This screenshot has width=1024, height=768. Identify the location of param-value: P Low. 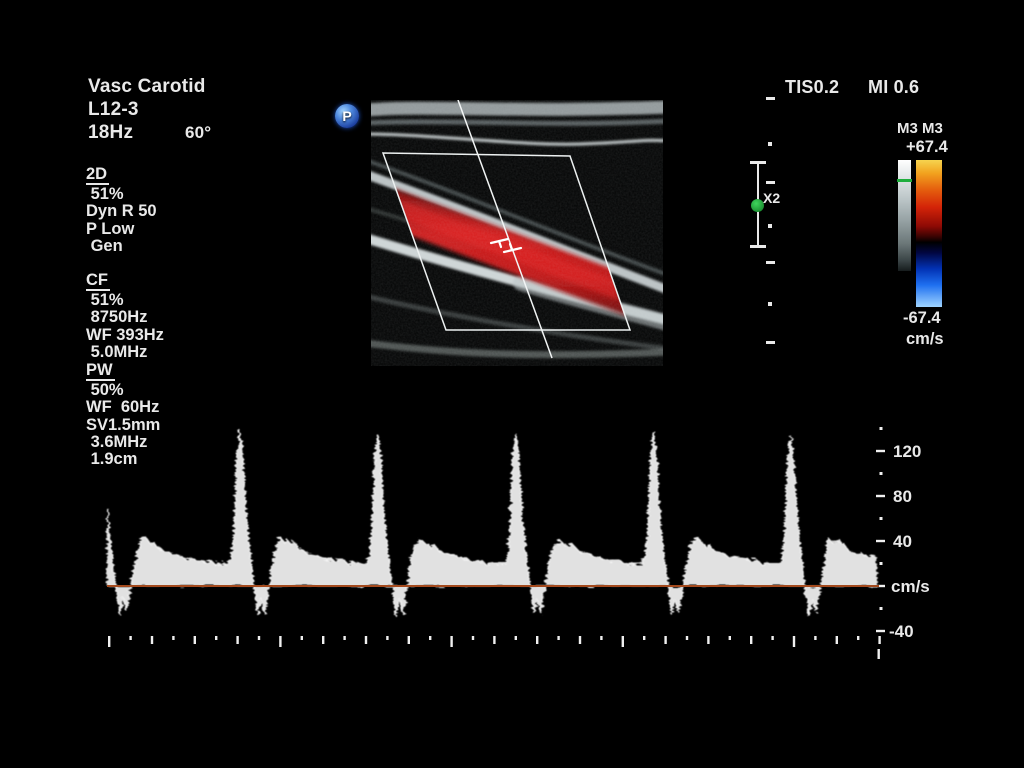
(110, 228).